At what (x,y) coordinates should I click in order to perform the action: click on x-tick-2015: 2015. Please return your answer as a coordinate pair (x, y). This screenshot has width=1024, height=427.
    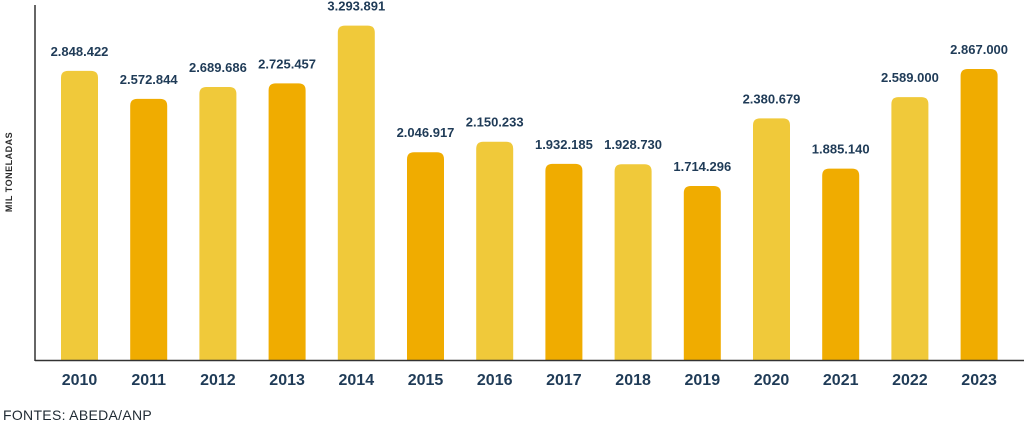
    Looking at the image, I should click on (426, 380).